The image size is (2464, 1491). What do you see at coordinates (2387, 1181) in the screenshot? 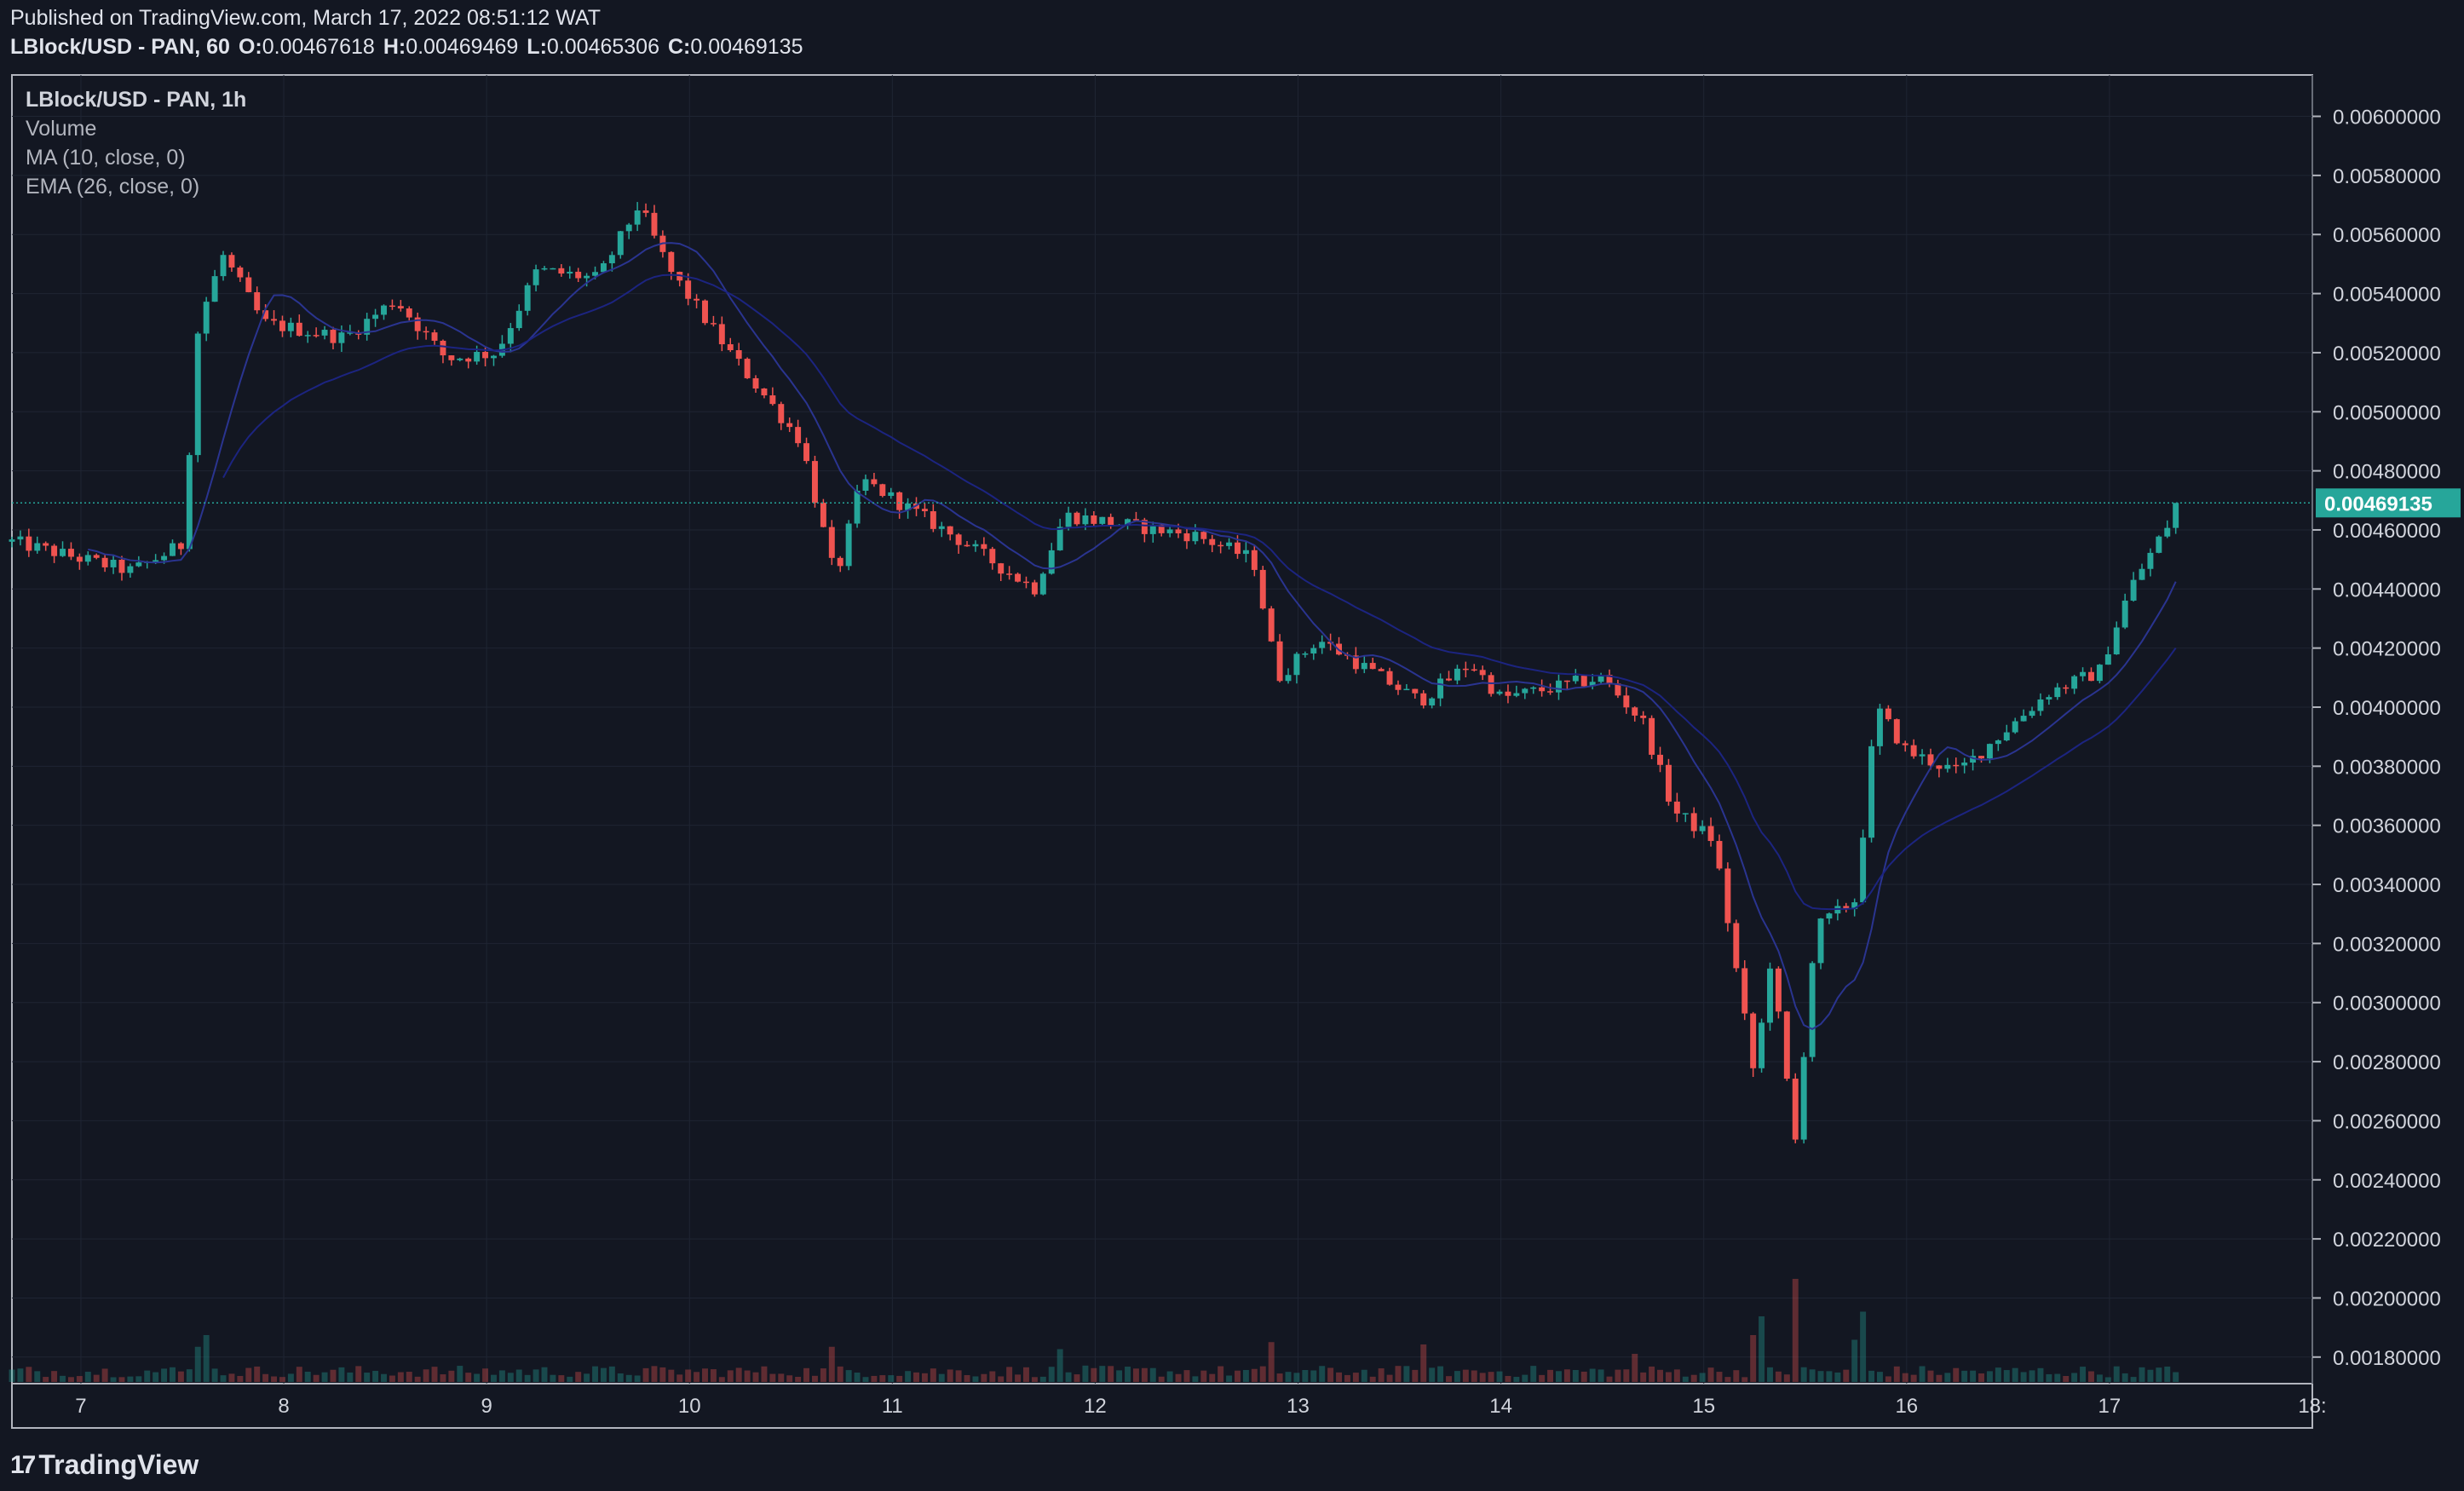
I see `price-tick-label: 0.00240000` at bounding box center [2387, 1181].